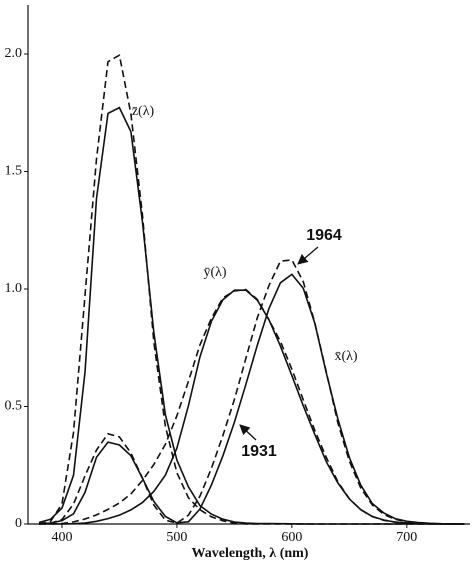 The image size is (476, 574). Describe the element at coordinates (406, 537) in the screenshot. I see `x-tick-label: 700` at that location.